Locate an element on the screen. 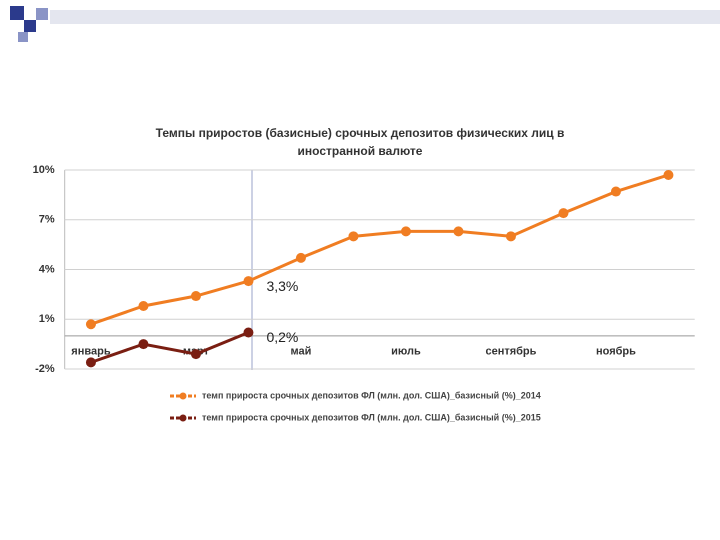  series-line is located at coordinates (170, 347).